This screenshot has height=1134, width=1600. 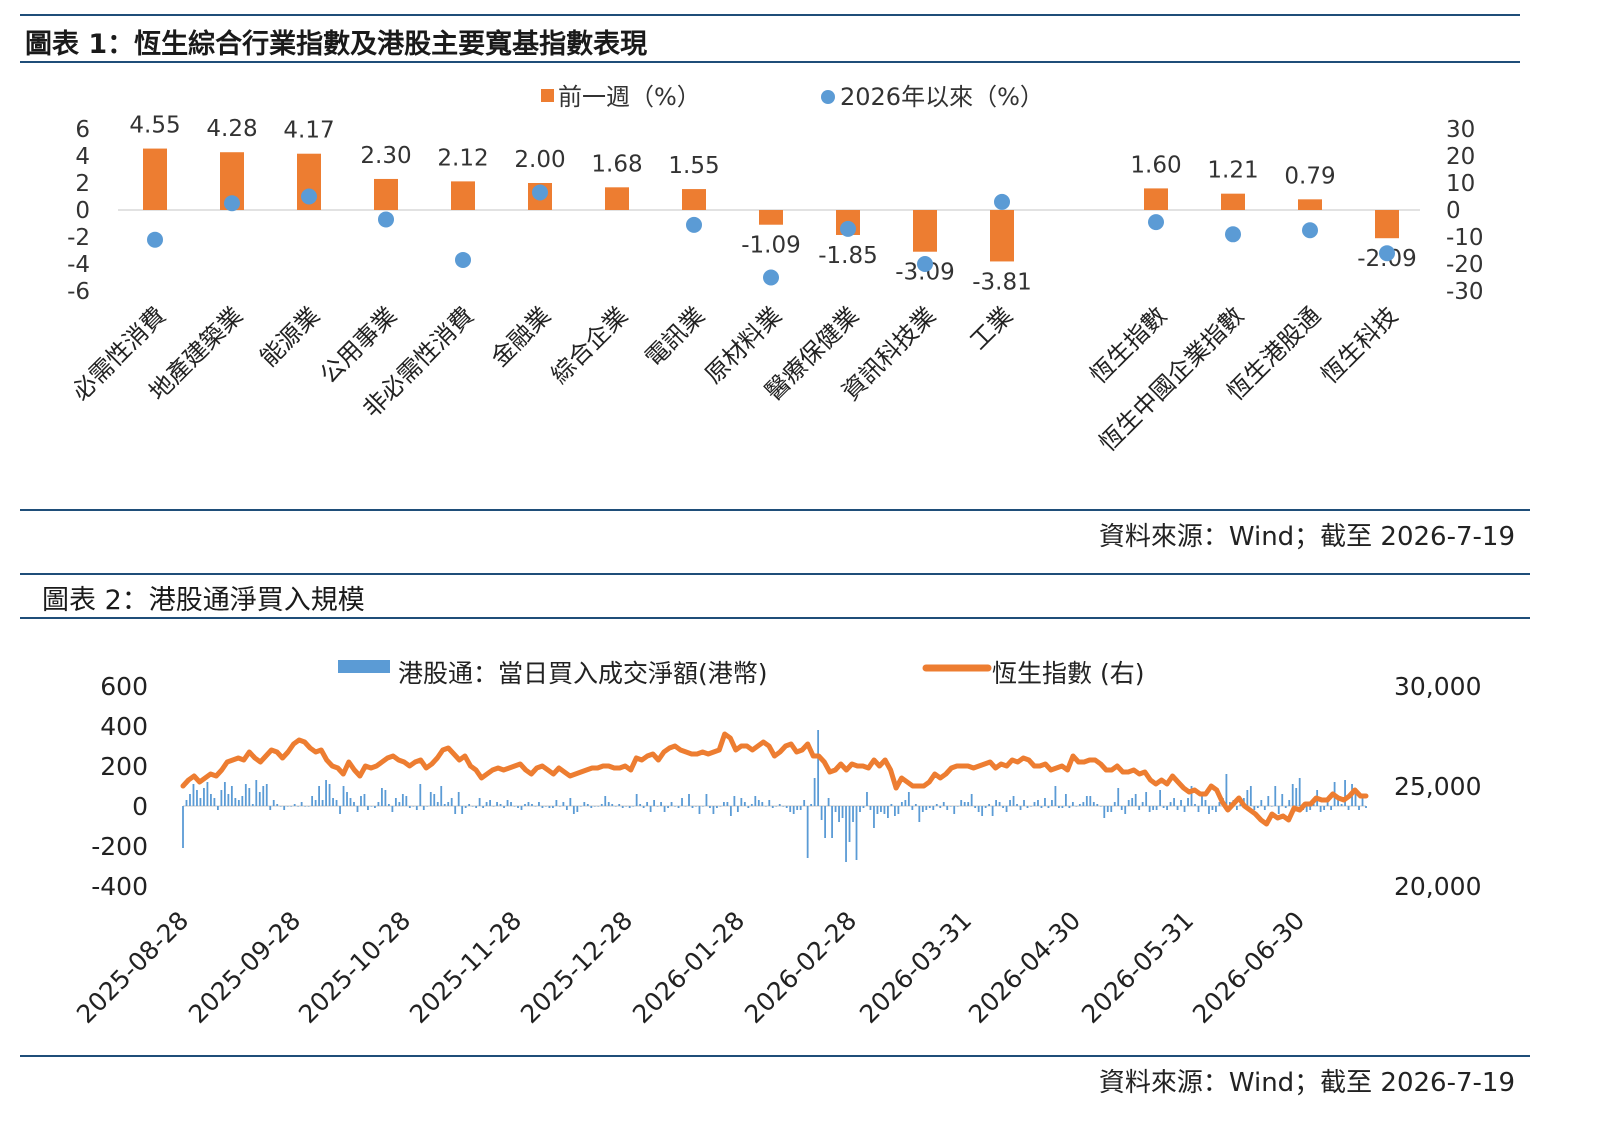 What do you see at coordinates (1002, 282) in the screenshot?
I see `bar-data-label: -3.81` at bounding box center [1002, 282].